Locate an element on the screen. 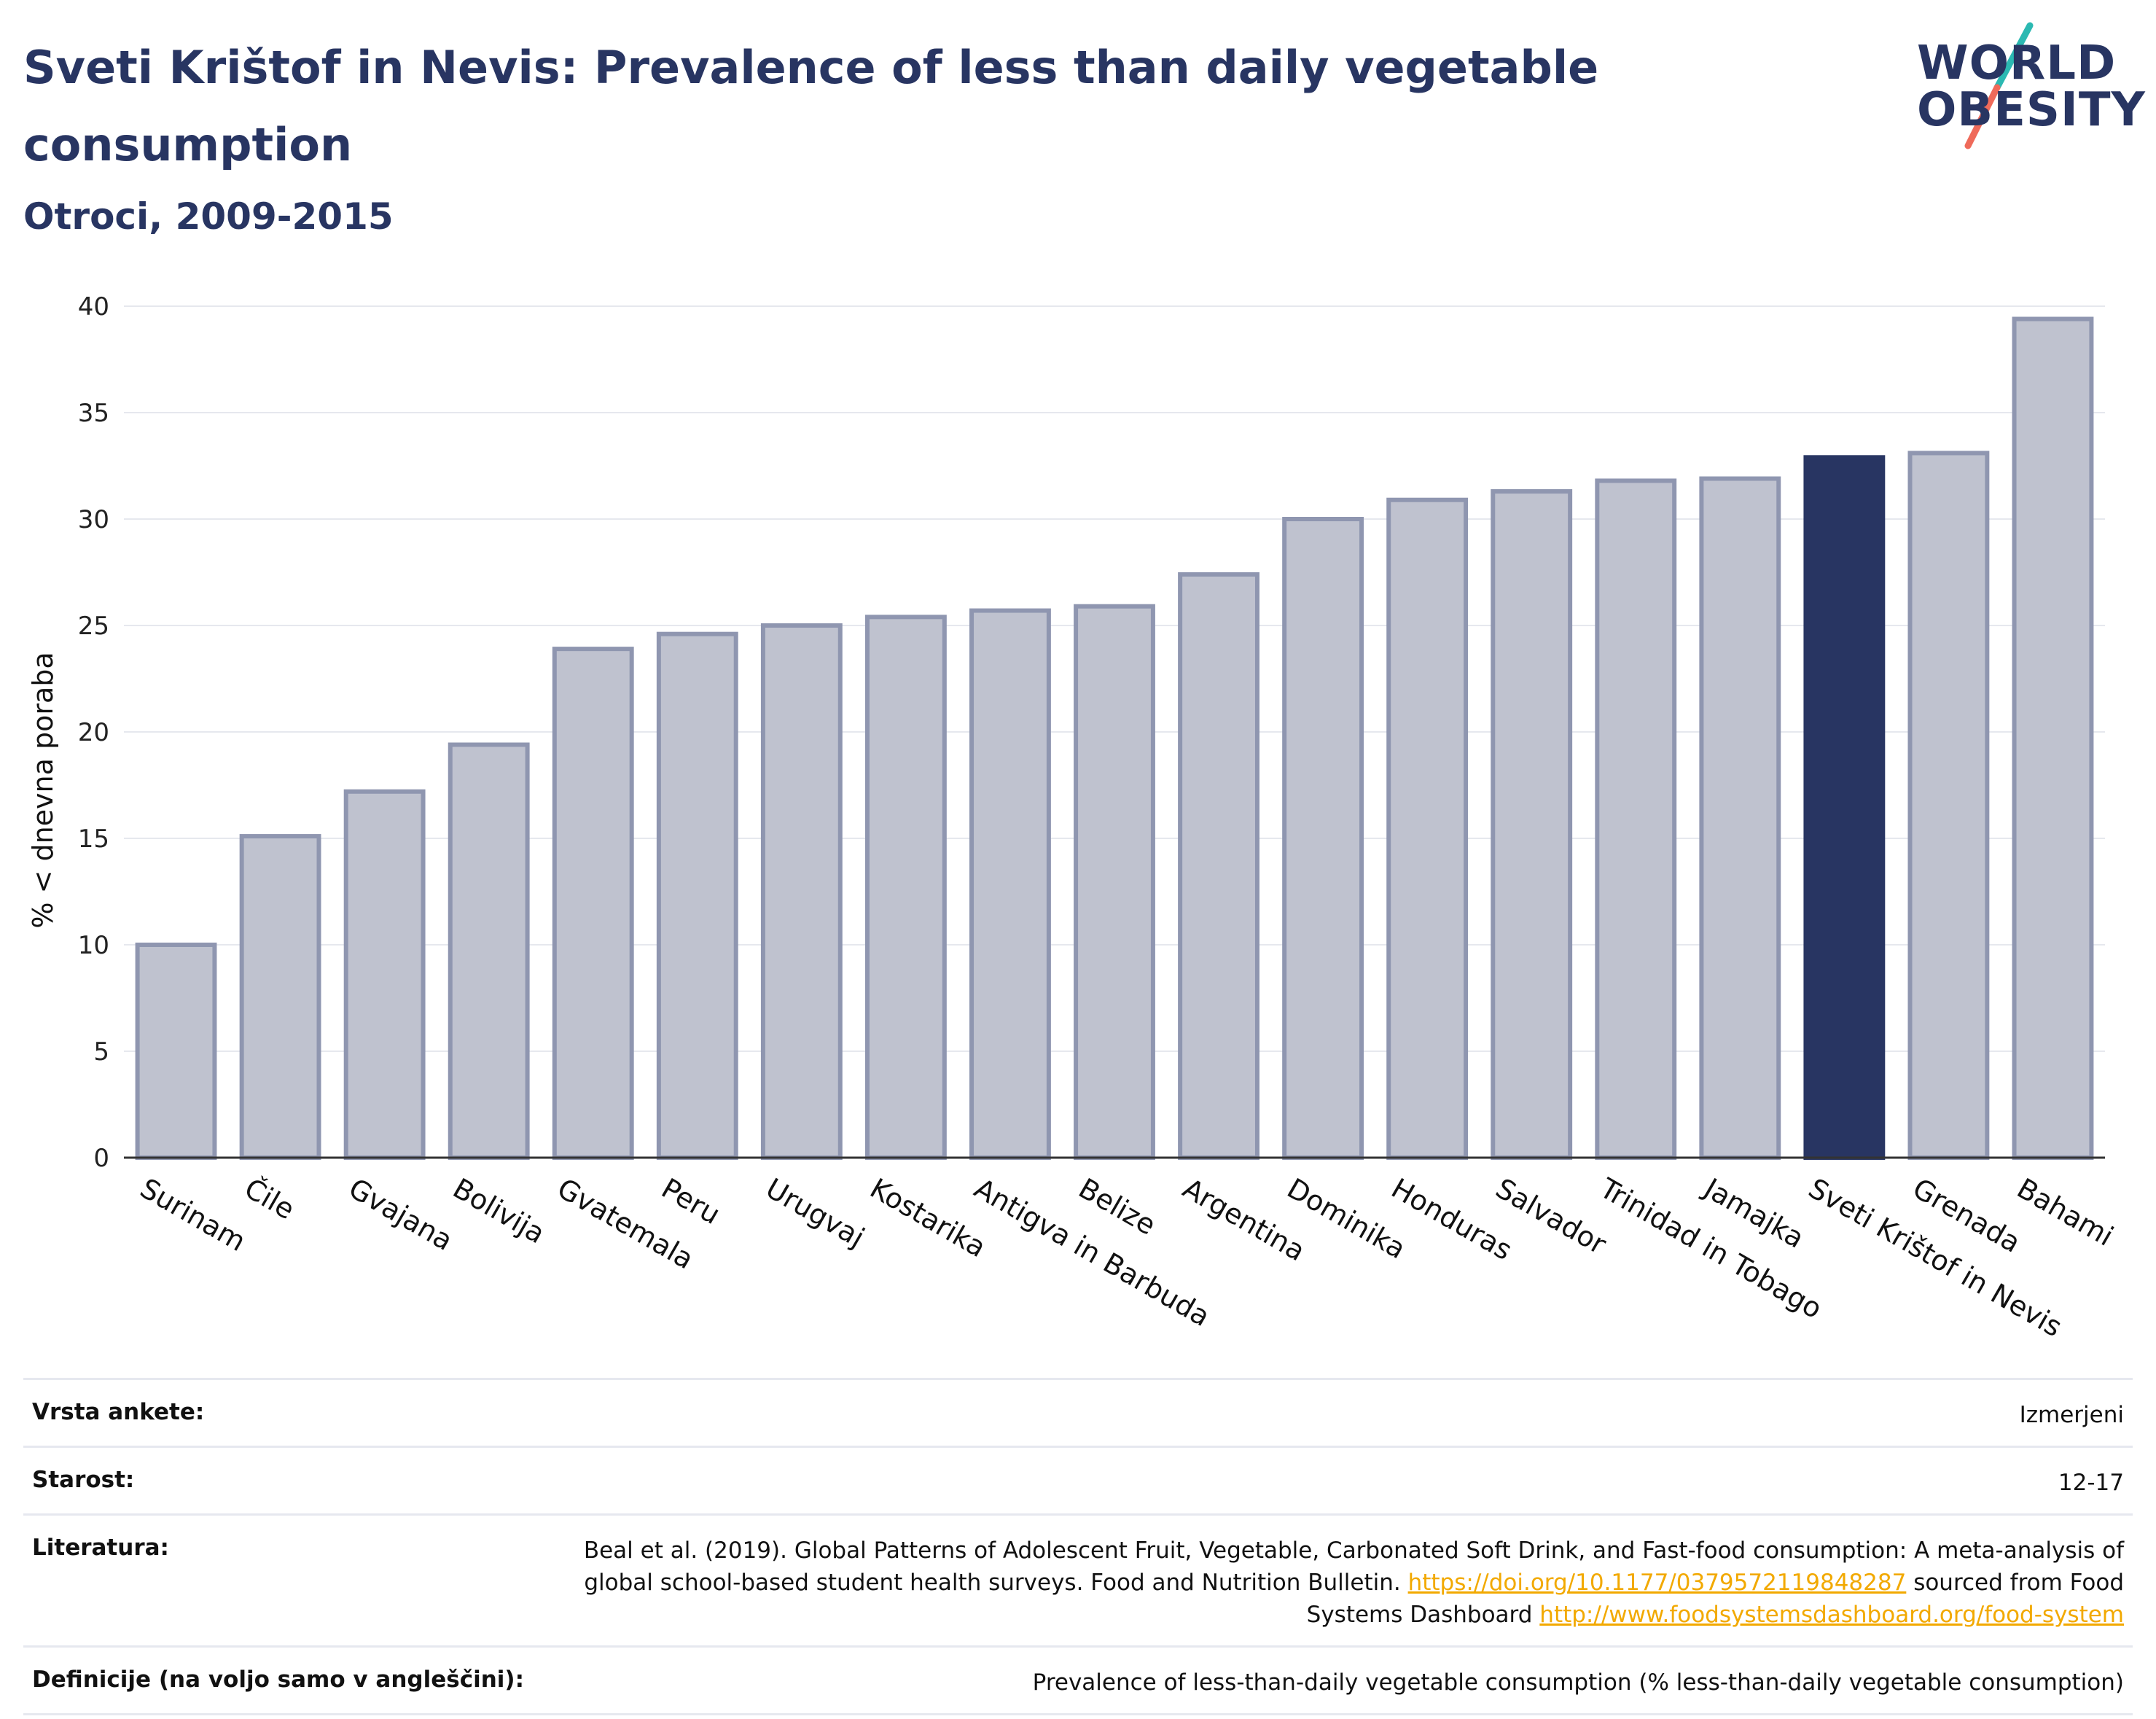 This screenshot has width=2156, height=1719. meta-row-survey-type: Vrsta ankete: Izmerjeni is located at coordinates (1078, 1412).